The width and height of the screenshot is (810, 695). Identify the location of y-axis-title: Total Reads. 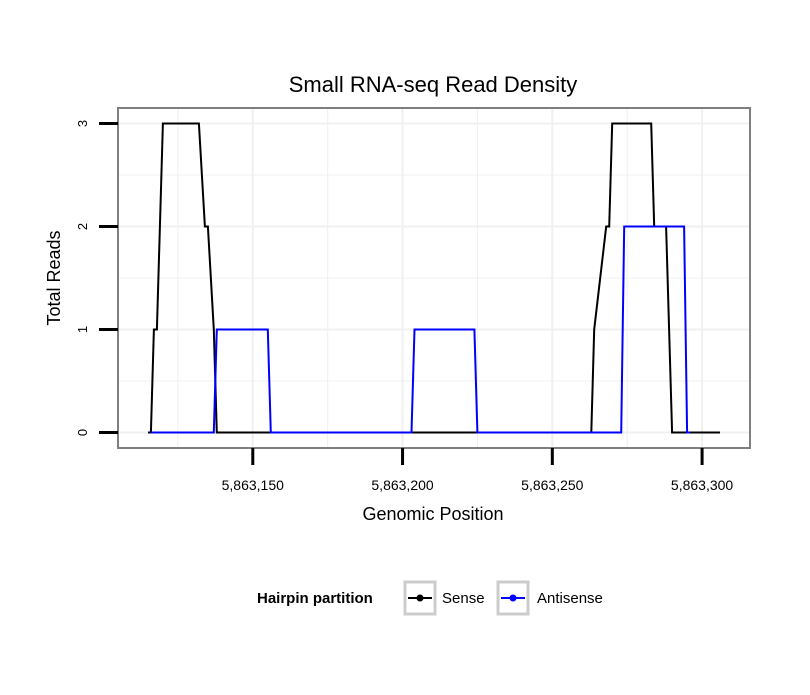
(54, 277).